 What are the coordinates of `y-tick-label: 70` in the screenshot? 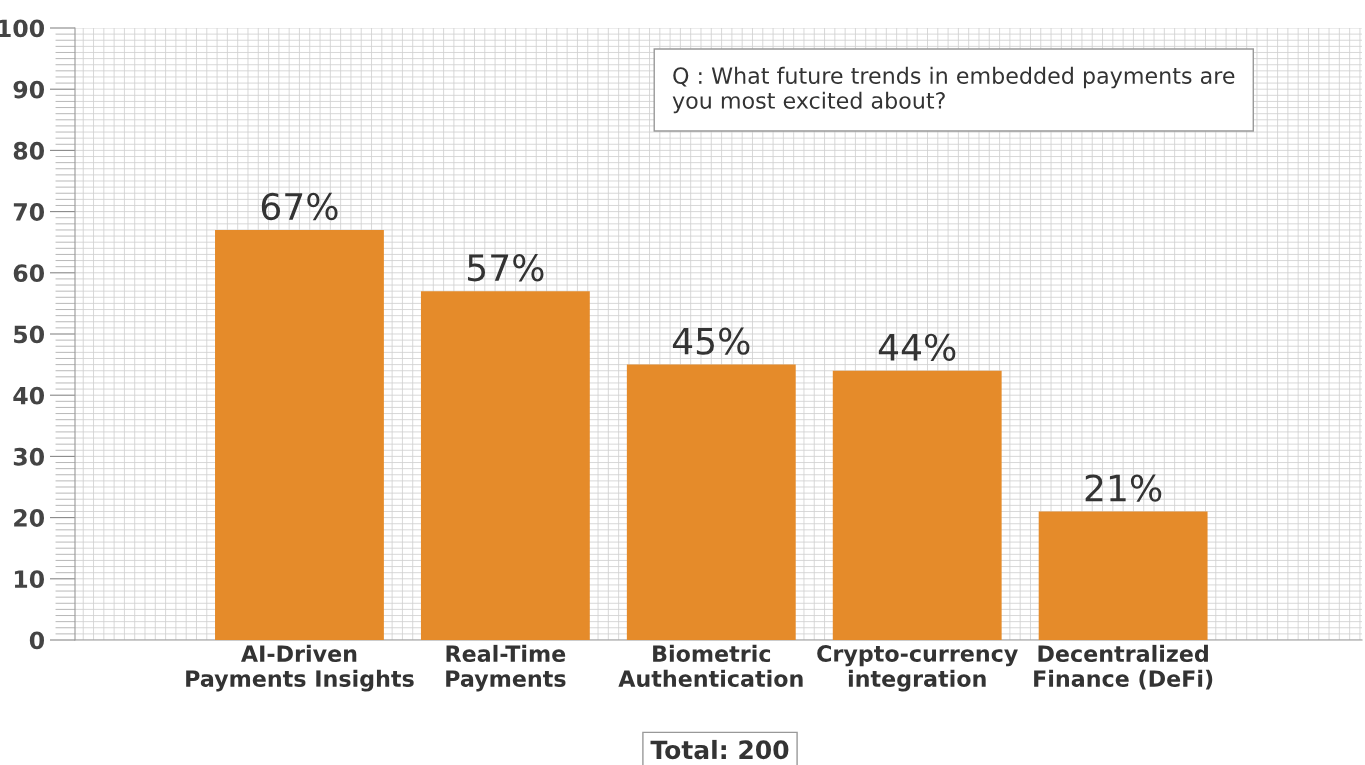 It's located at (29, 212).